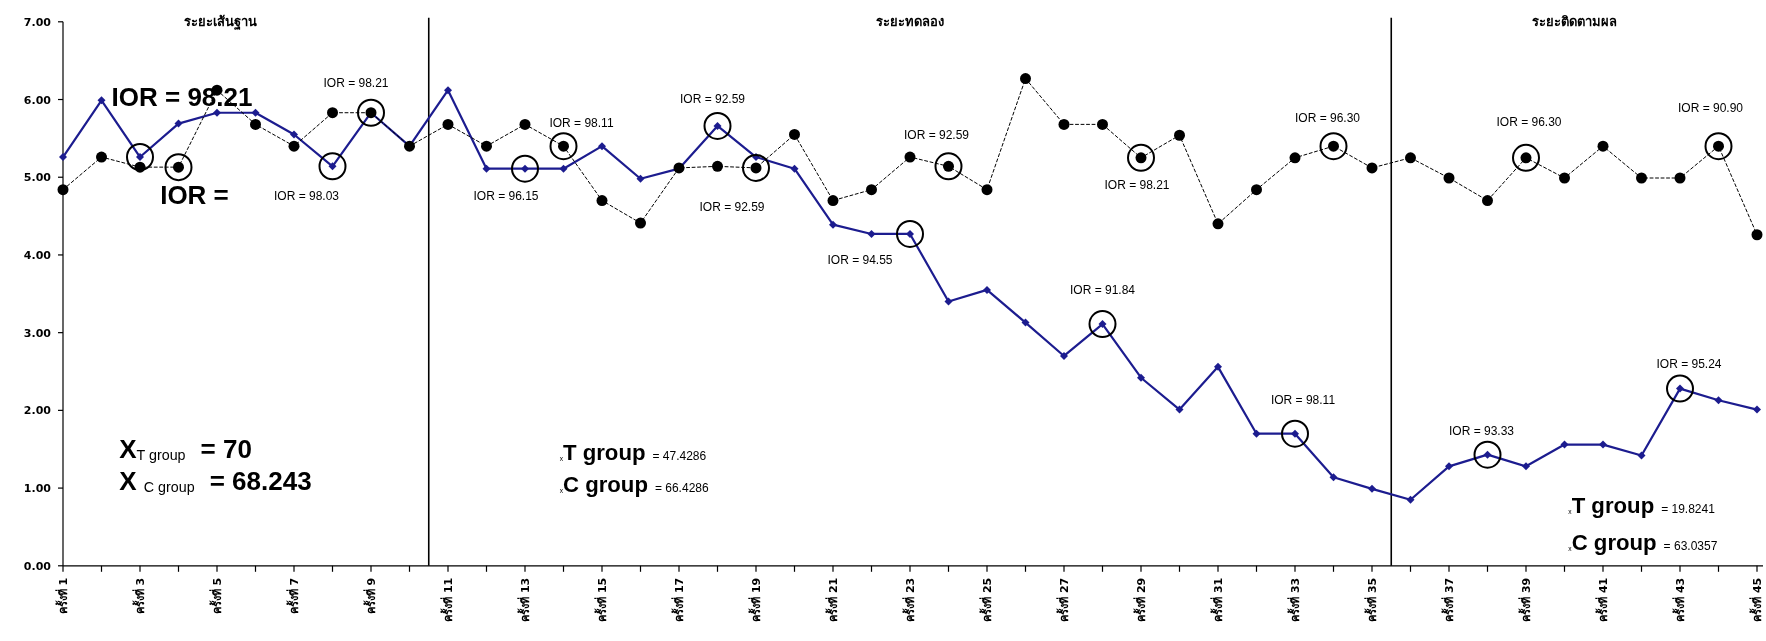 The height and width of the screenshot is (641, 1766). What do you see at coordinates (293, 596) in the screenshot?
I see `x-tick-label: ครั้งที่ 7` at bounding box center [293, 596].